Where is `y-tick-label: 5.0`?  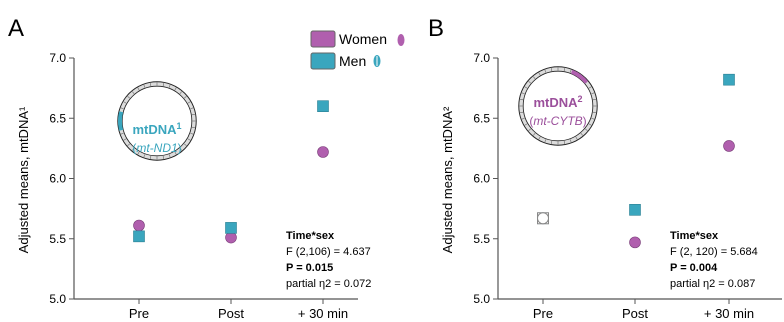
y-tick-label: 5.0 is located at coordinates (481, 299).